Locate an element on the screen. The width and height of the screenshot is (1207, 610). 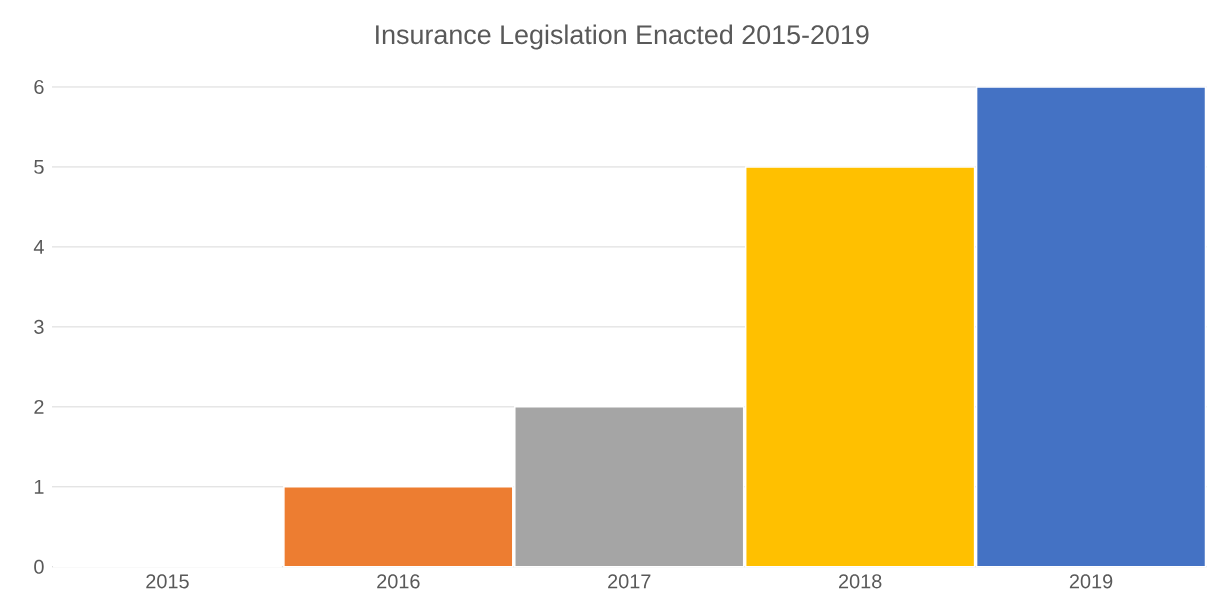
x-tick-label: 2017 is located at coordinates (629, 581).